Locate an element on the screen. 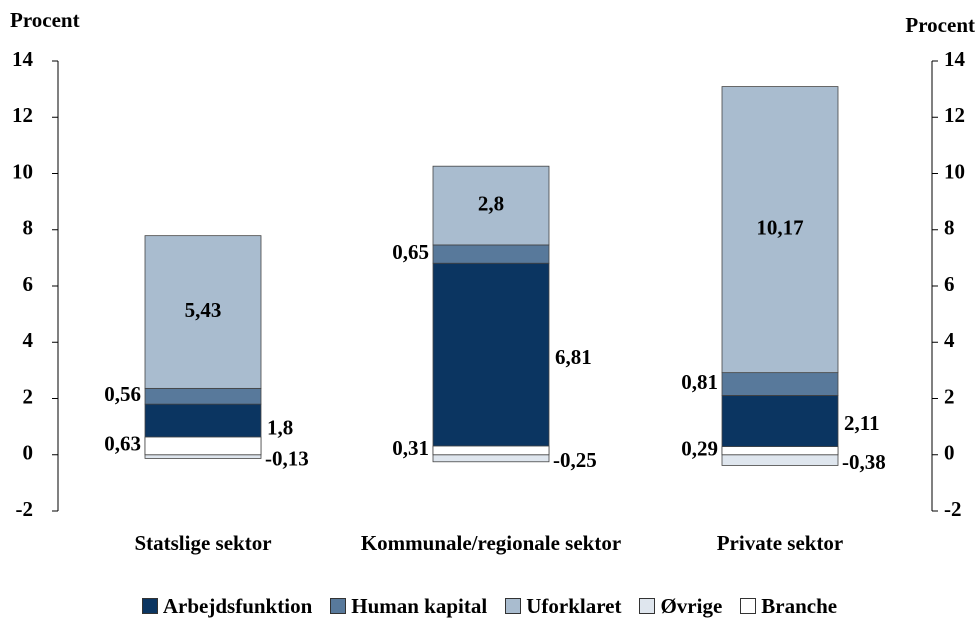 This screenshot has width=979, height=620. y-tick-label: 14 is located at coordinates (23, 59).